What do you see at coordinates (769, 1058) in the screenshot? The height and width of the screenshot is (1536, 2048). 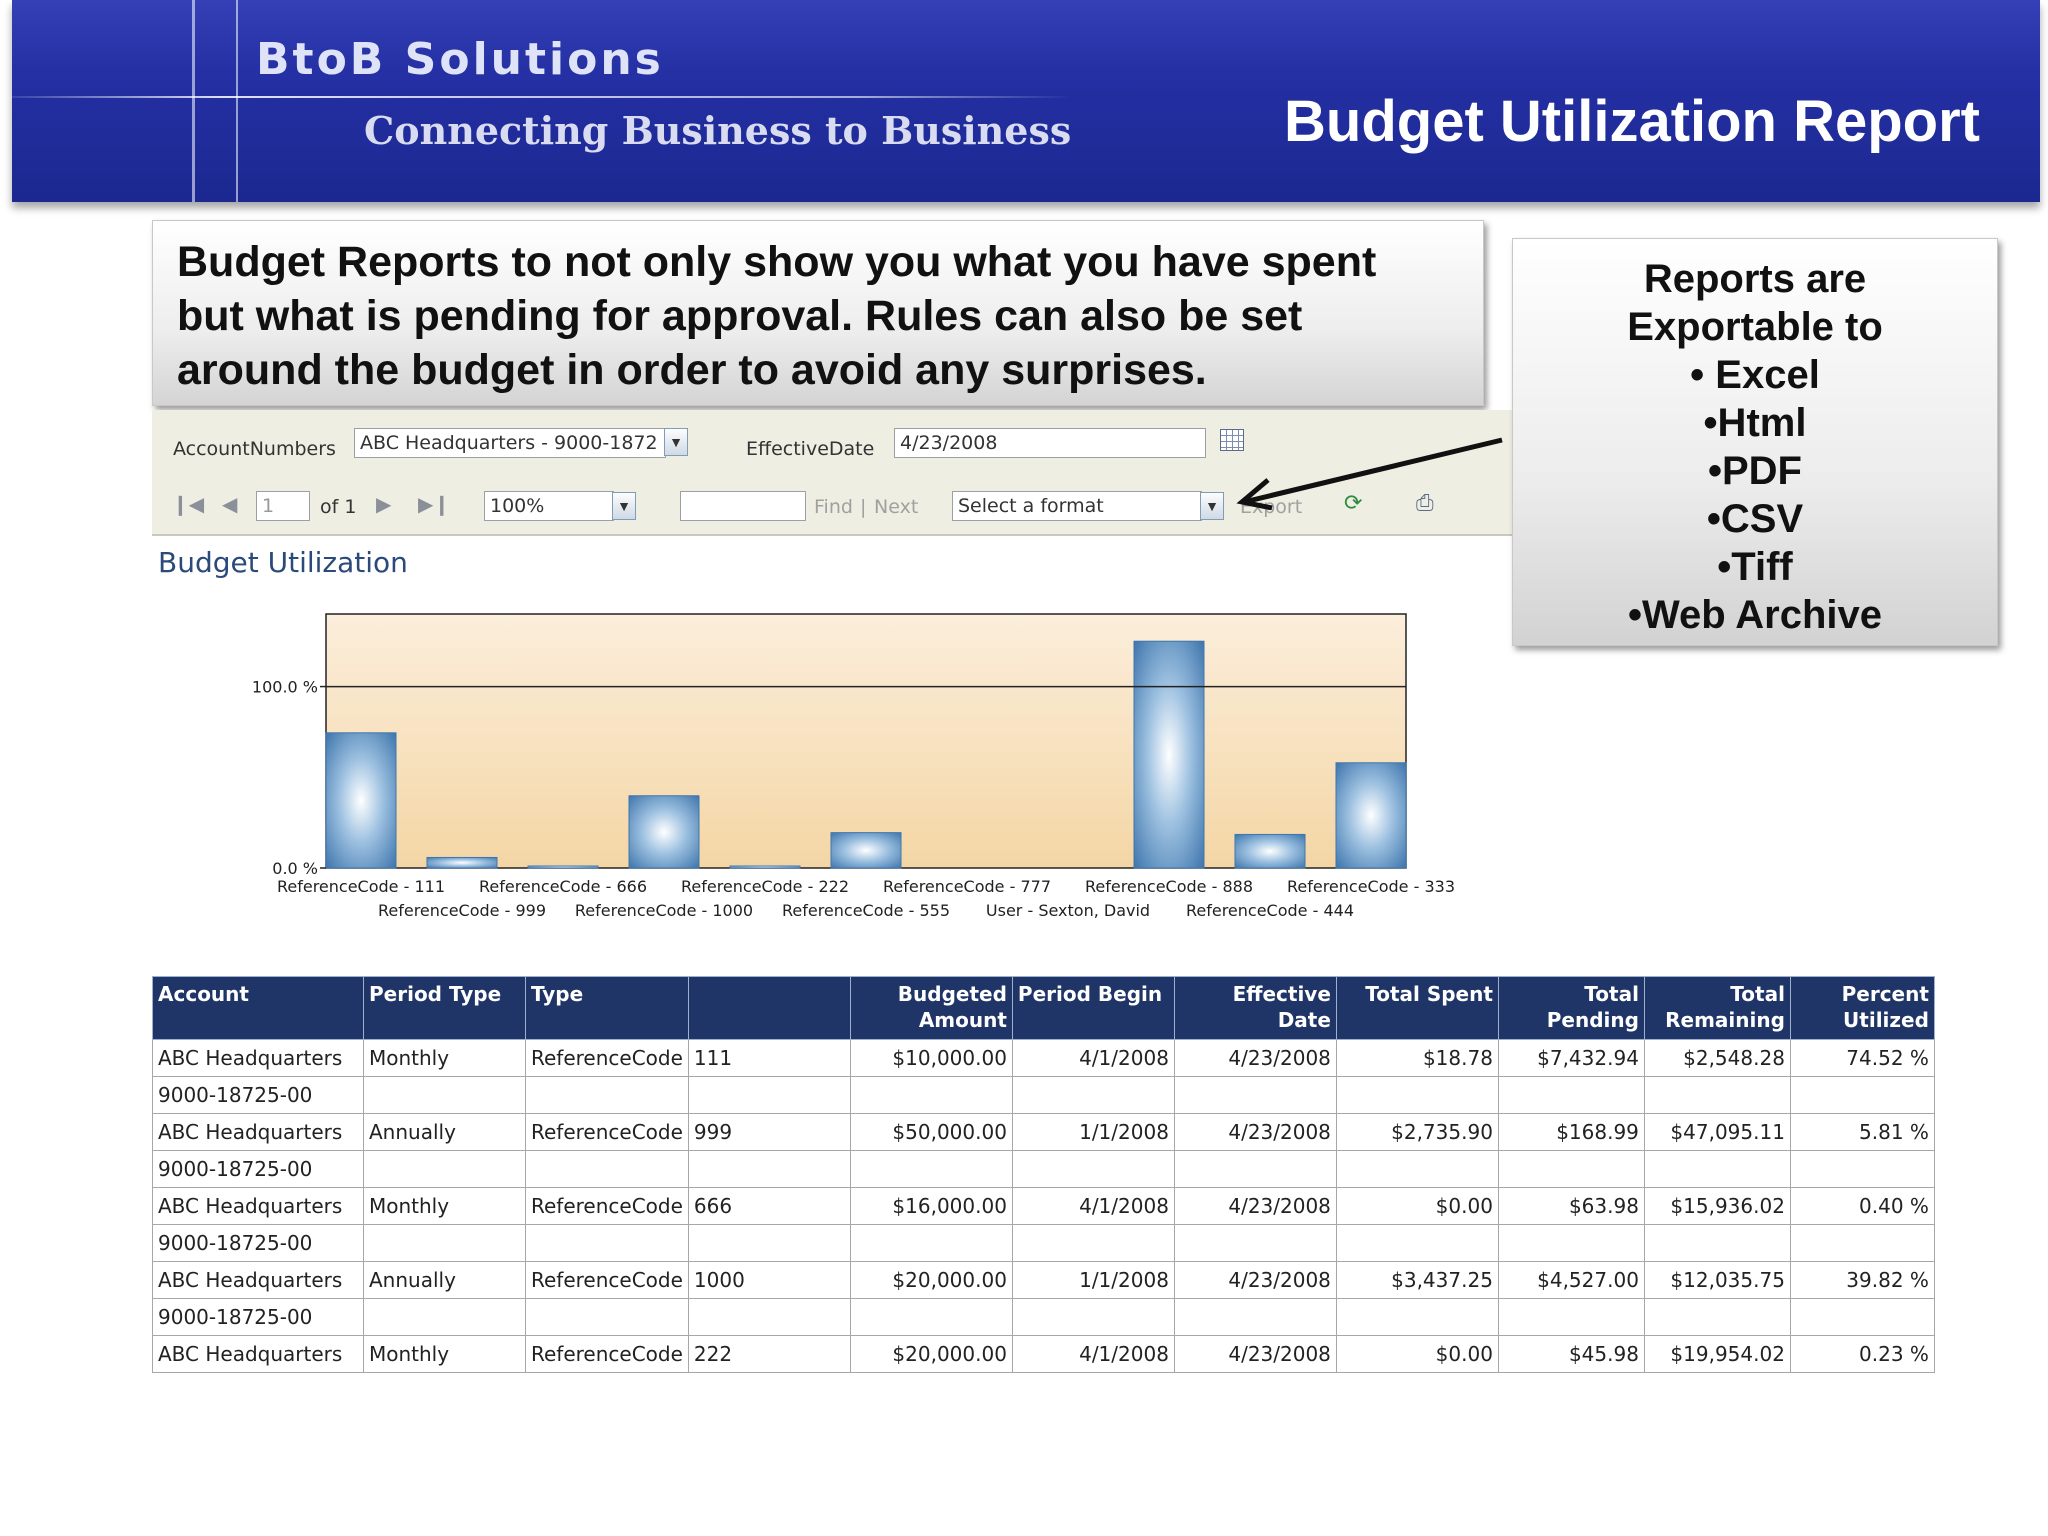 I see `table-cell: 111` at bounding box center [769, 1058].